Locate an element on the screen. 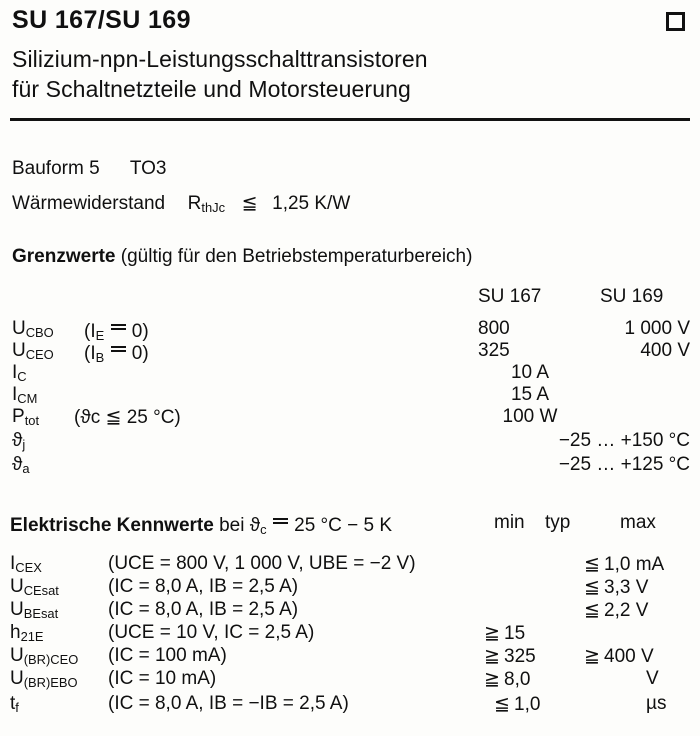 The image size is (700, 736). limits-col-header-su169: SU 169 is located at coordinates (632, 296).